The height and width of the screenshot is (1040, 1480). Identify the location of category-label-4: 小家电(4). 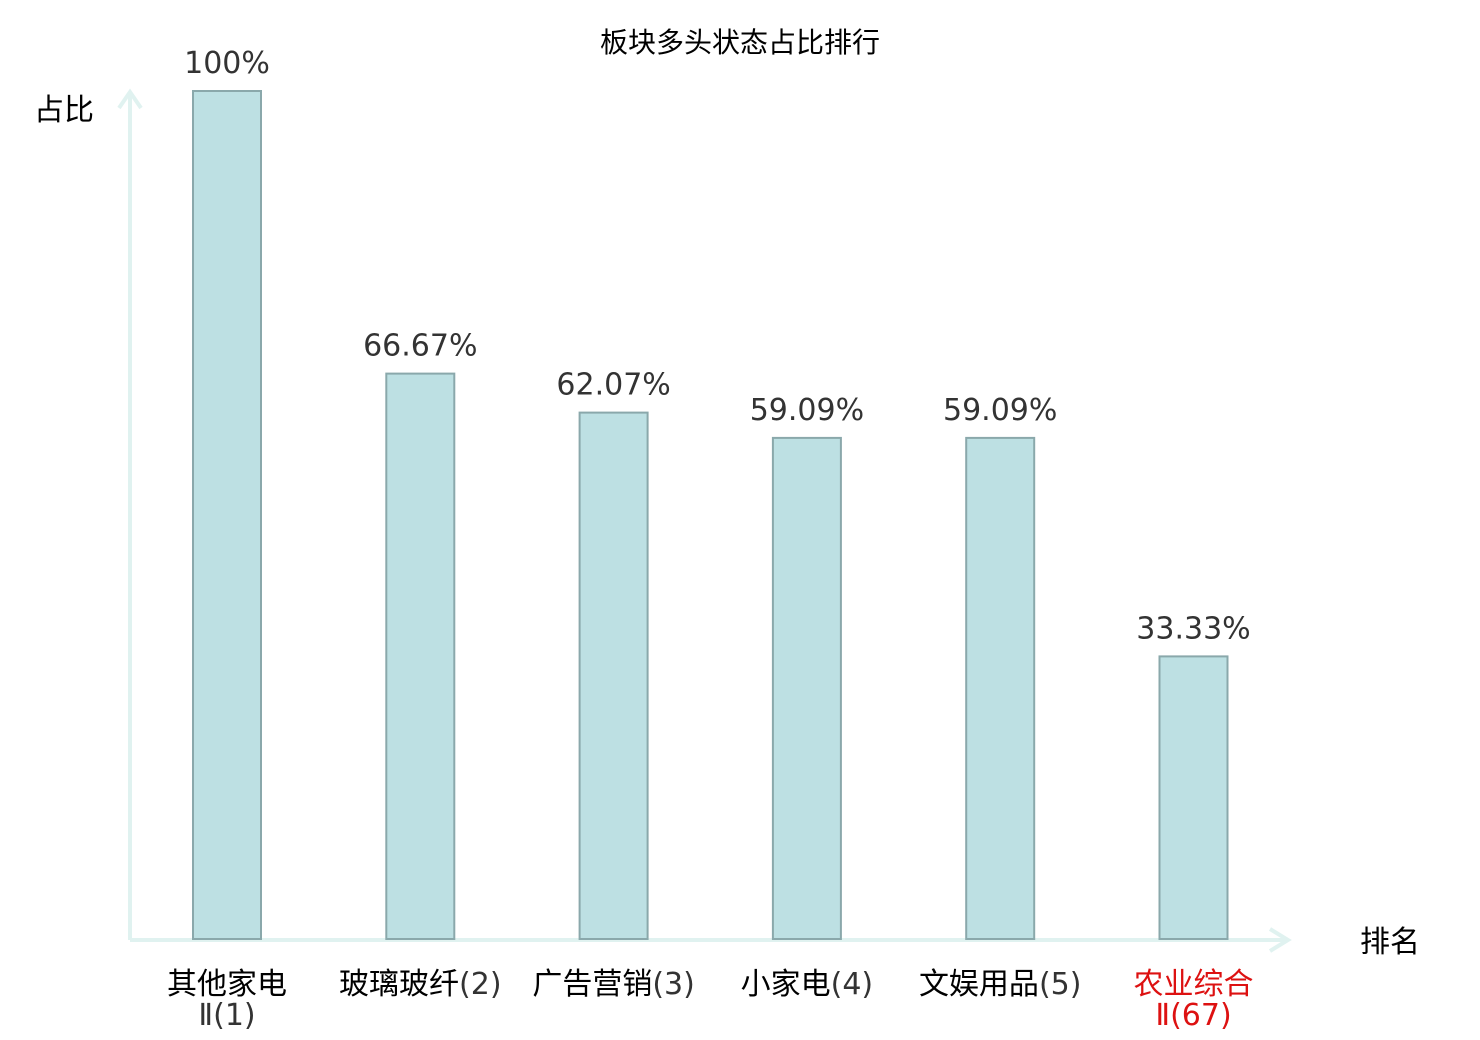
(807, 984).